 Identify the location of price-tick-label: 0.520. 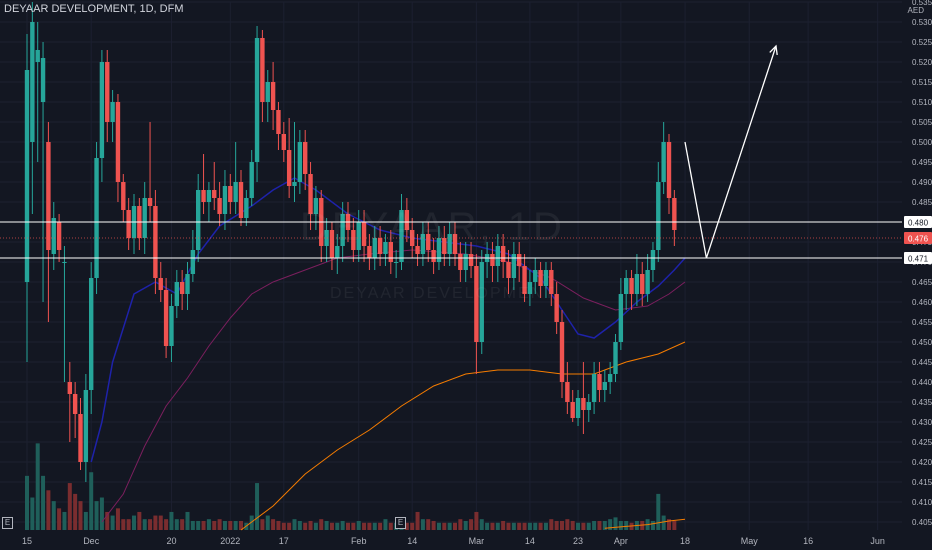
(922, 62).